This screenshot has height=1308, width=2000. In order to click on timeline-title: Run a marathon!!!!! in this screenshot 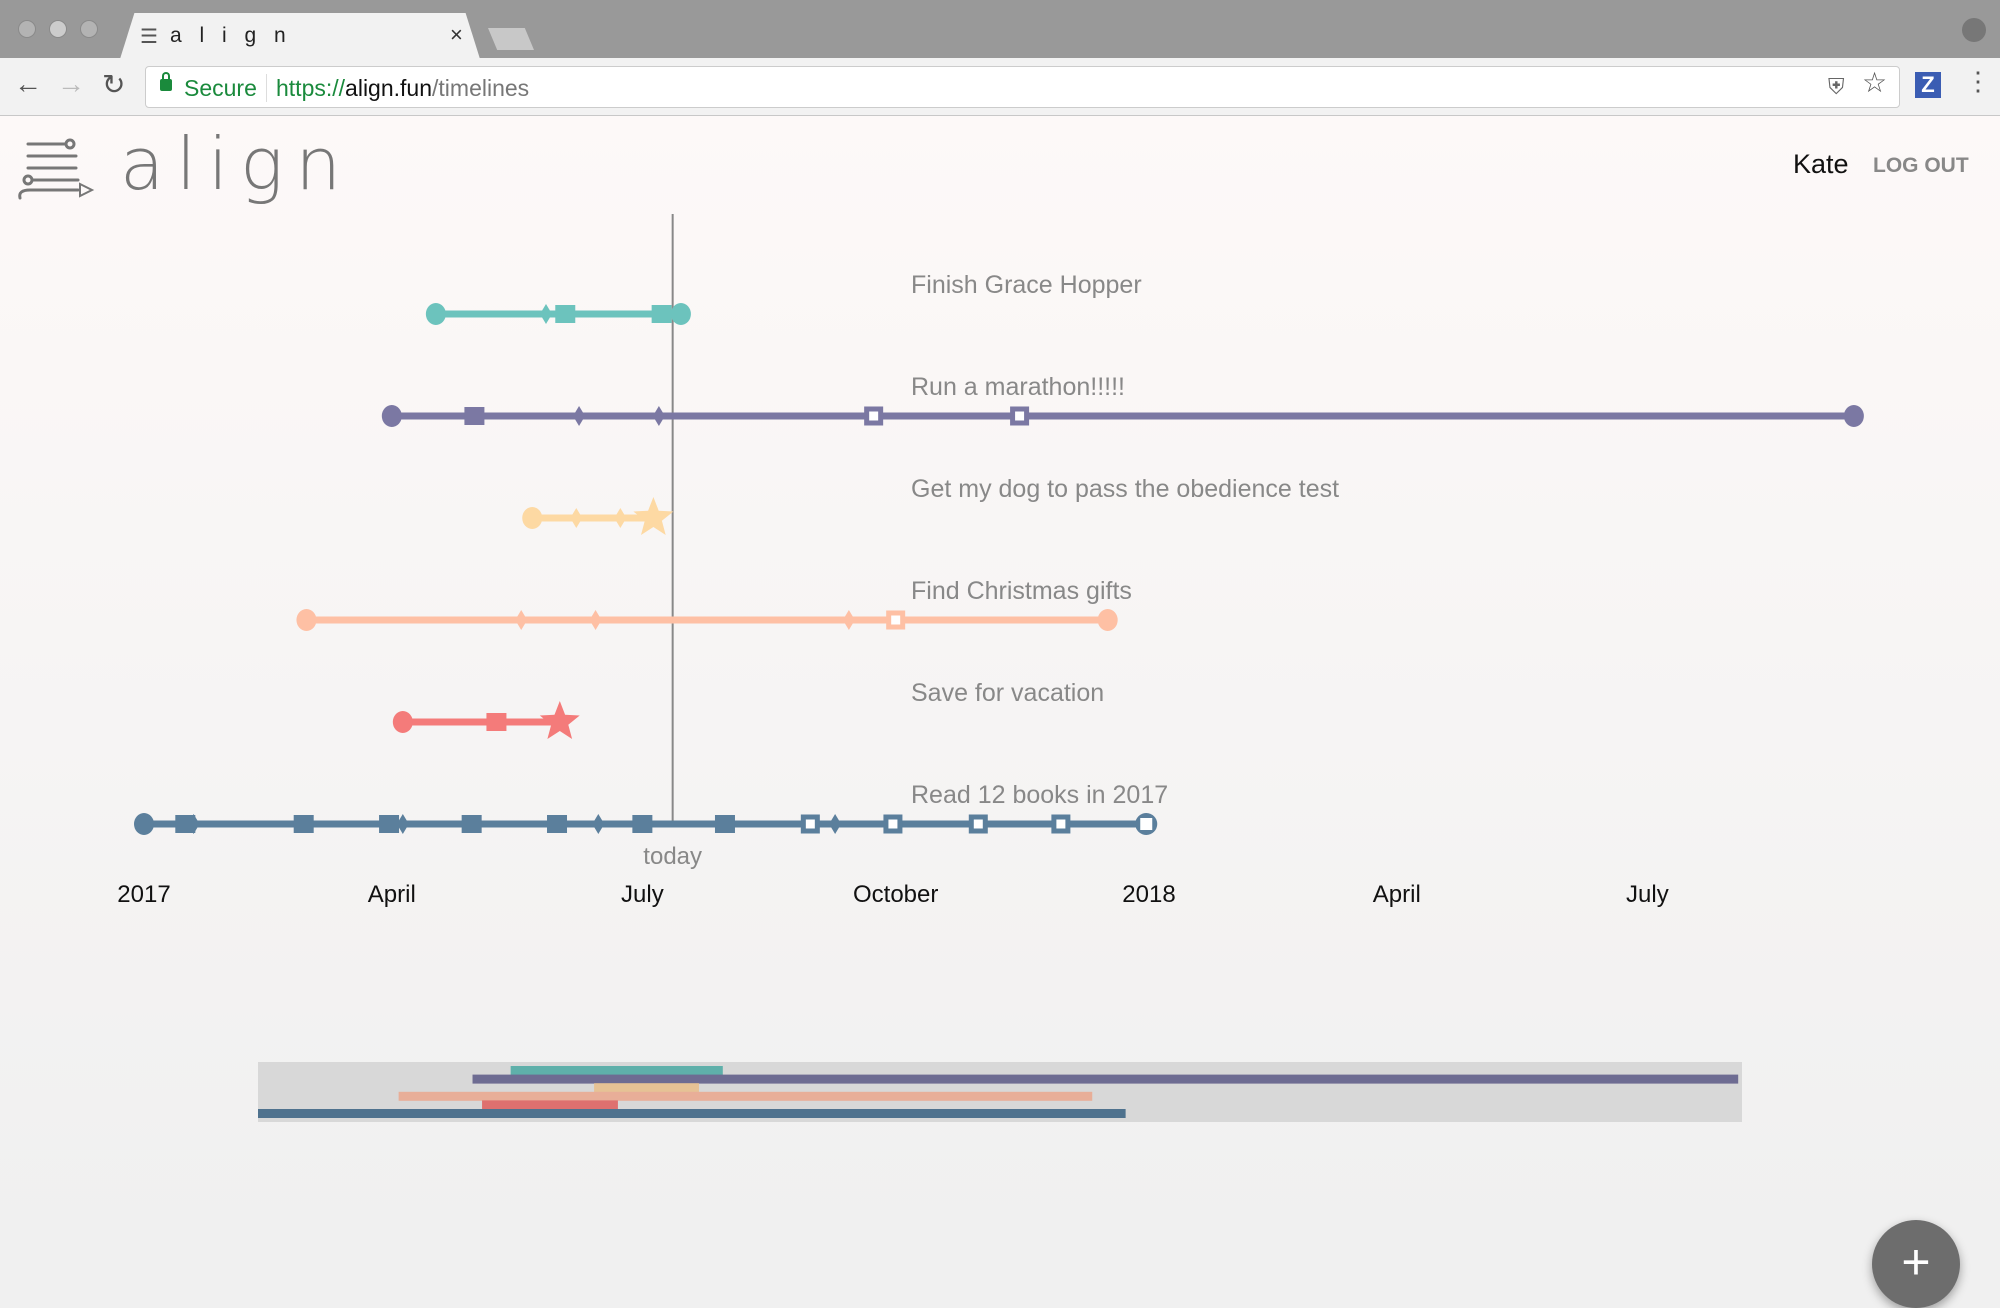, I will do `click(1018, 387)`.